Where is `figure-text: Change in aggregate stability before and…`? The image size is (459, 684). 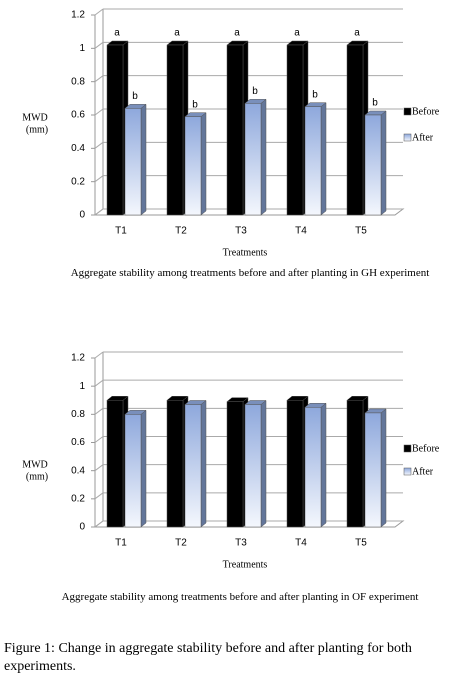 figure-text: Change in aggregate stability before and… is located at coordinates (208, 657).